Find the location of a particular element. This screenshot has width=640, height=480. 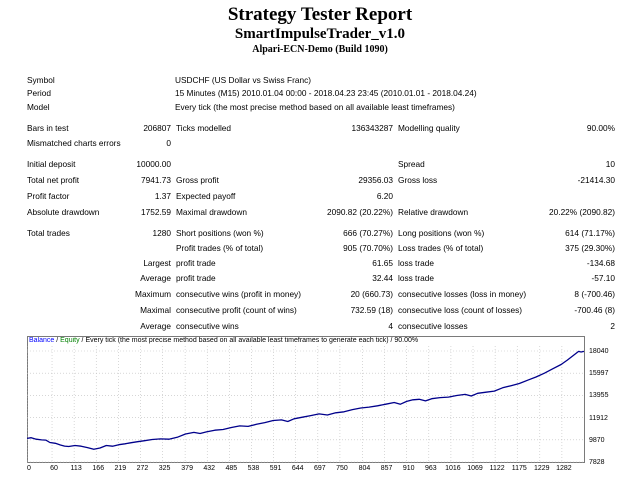

x-tick-label: 591 is located at coordinates (275, 468).